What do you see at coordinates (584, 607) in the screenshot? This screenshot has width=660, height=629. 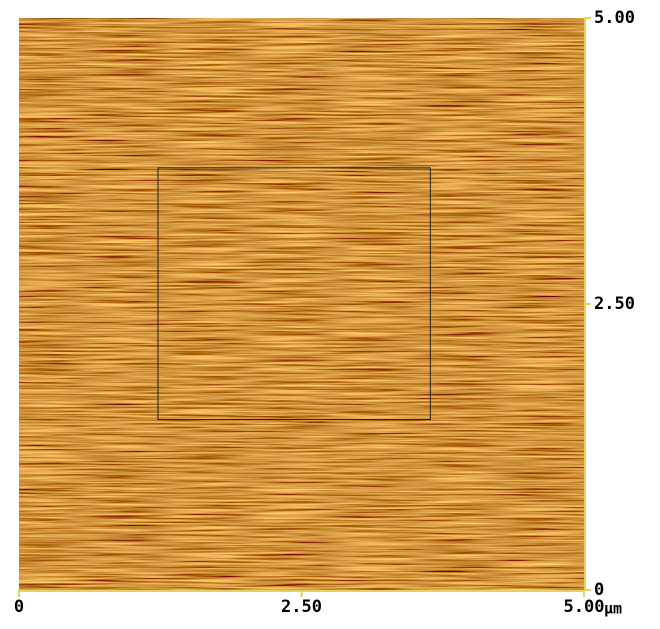 I see `x-tick-label: 5.00` at bounding box center [584, 607].